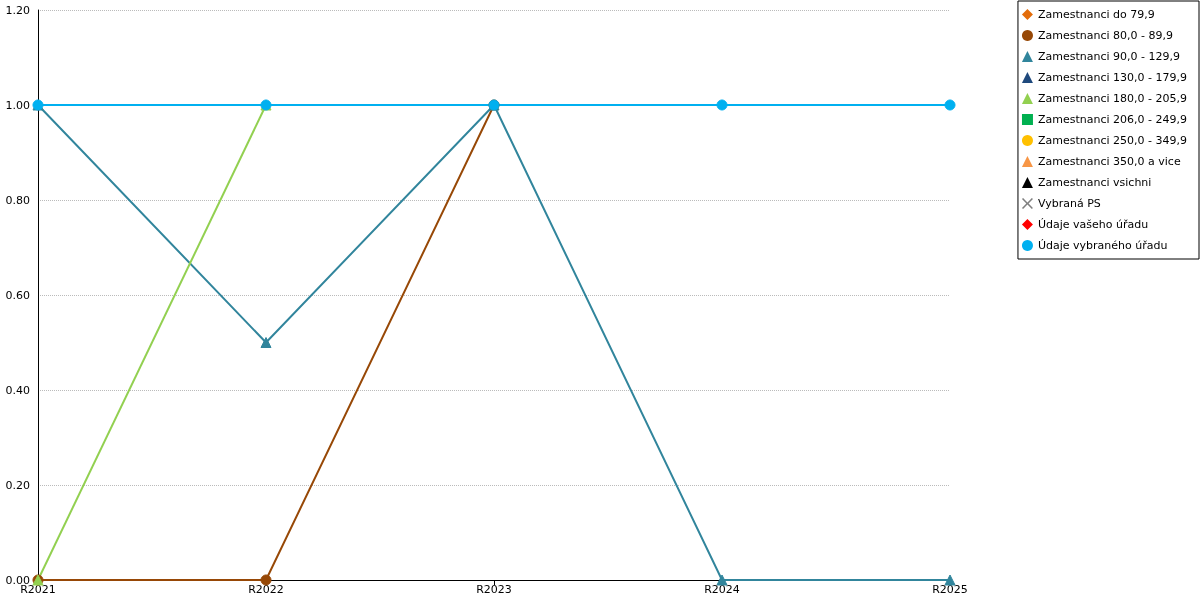  Describe the element at coordinates (1112, 77) in the screenshot. I see `legend-label: Zamestnanci 130,0 - 179,9` at that location.